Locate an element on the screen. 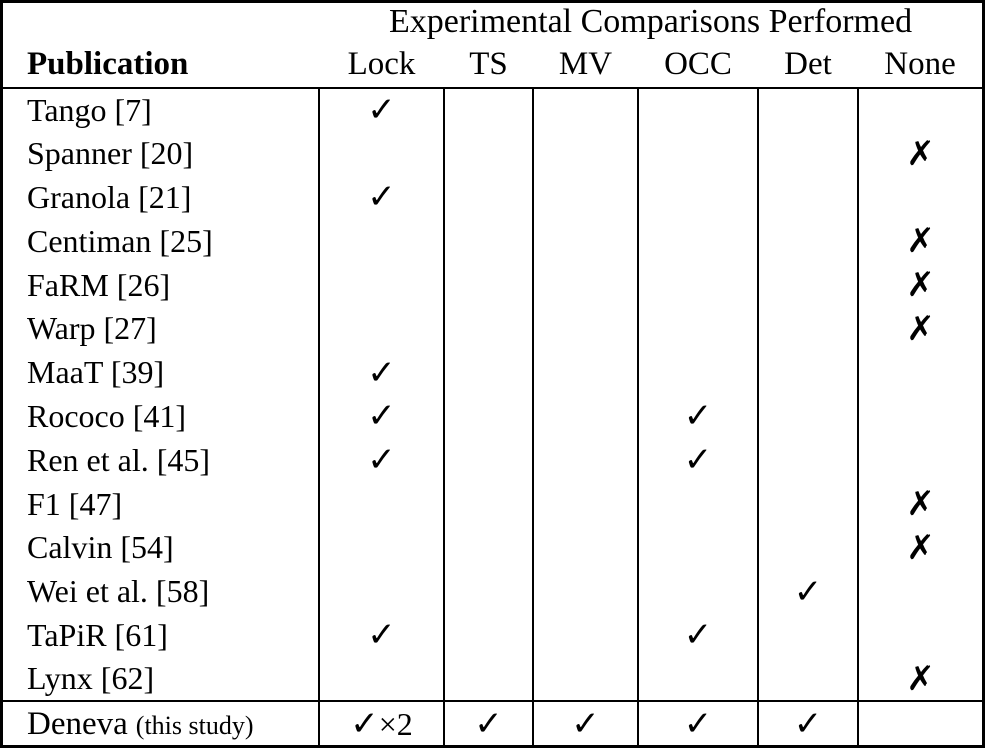 The height and width of the screenshot is (748, 985). summary-publication-note: (this study) is located at coordinates (194, 726).